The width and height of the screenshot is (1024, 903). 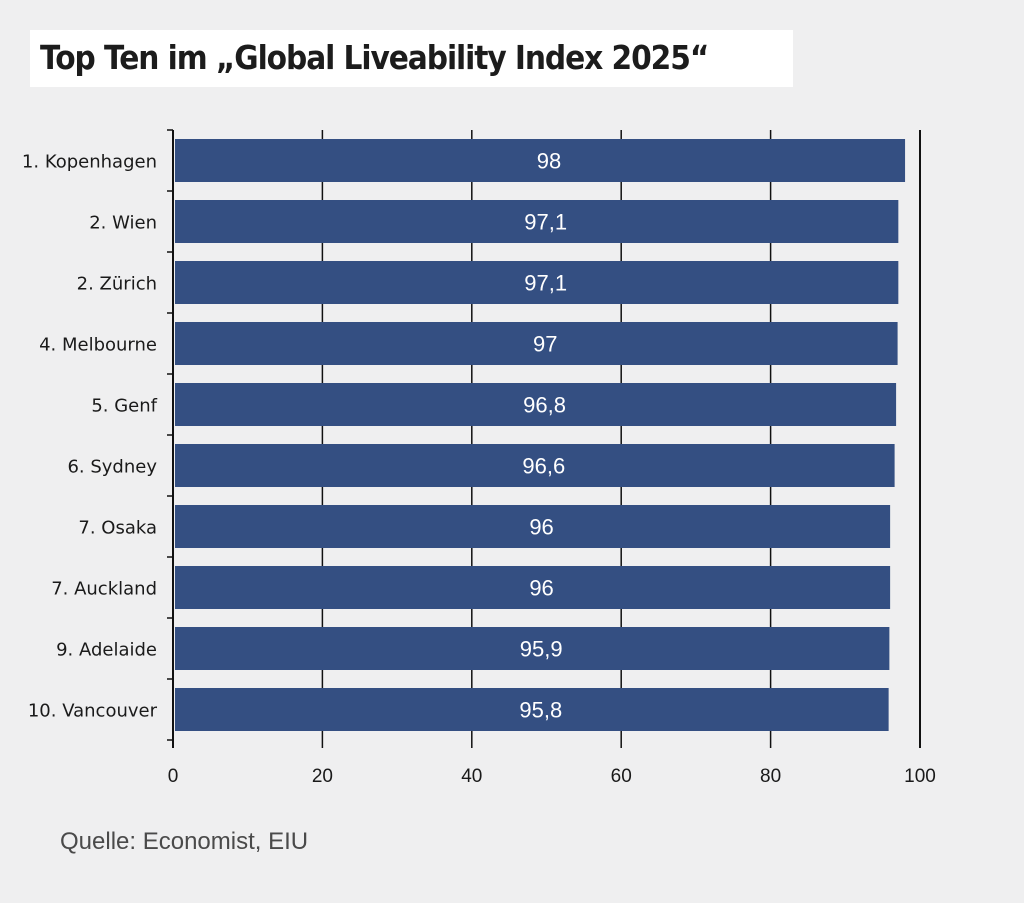 I want to click on source-note: Quelle: Economist, EIU, so click(x=184, y=841).